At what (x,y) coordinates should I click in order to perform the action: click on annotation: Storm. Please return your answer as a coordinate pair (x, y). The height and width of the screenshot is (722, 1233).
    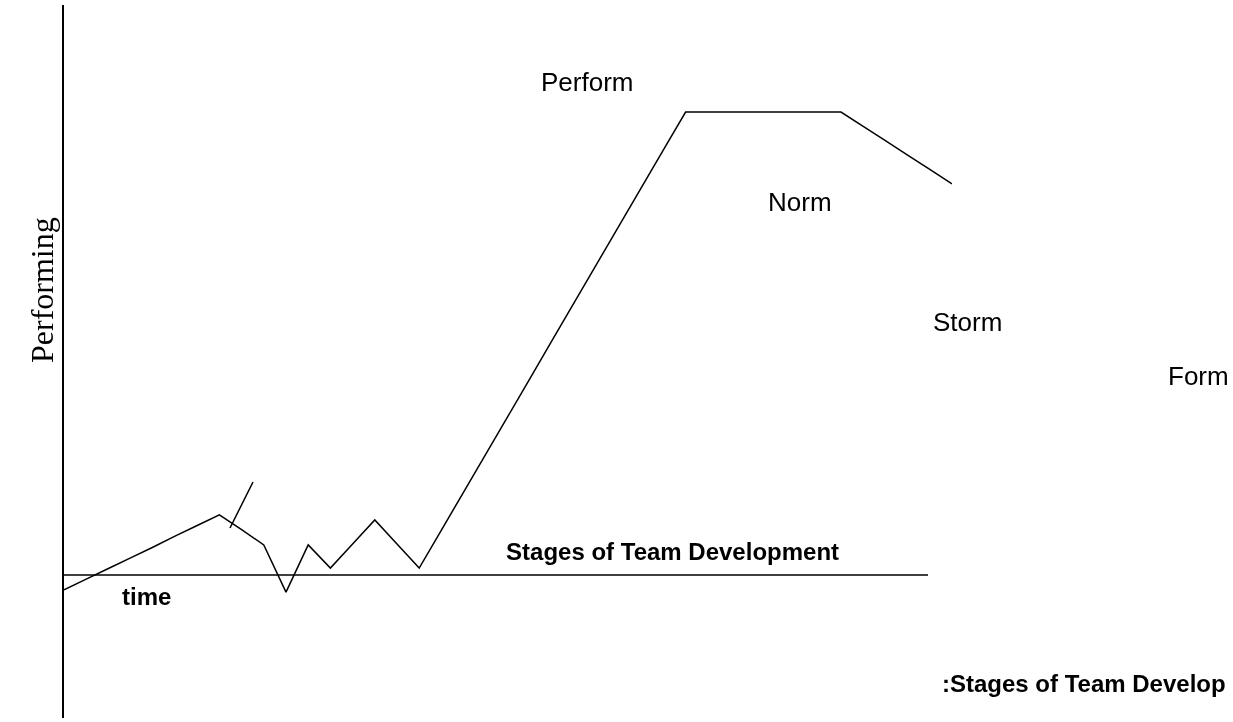
    Looking at the image, I should click on (968, 322).